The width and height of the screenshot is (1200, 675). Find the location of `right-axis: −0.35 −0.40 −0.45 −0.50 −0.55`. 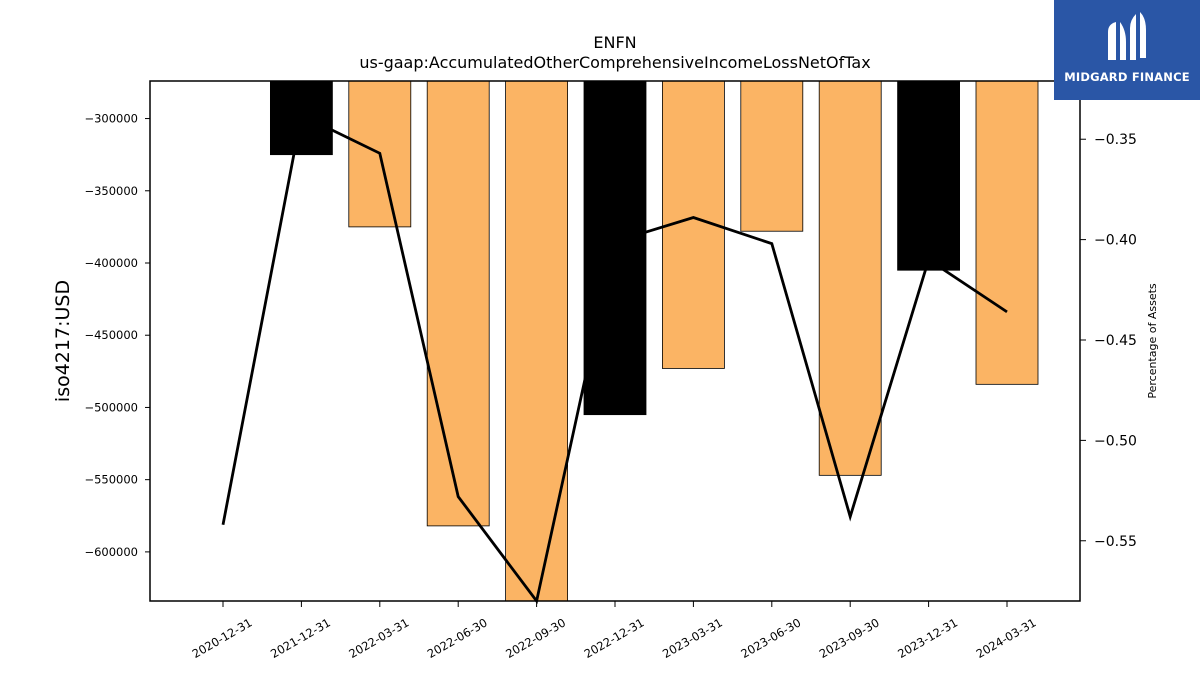

right-axis: −0.35 −0.40 −0.45 −0.50 −0.55 is located at coordinates (1108, 341).